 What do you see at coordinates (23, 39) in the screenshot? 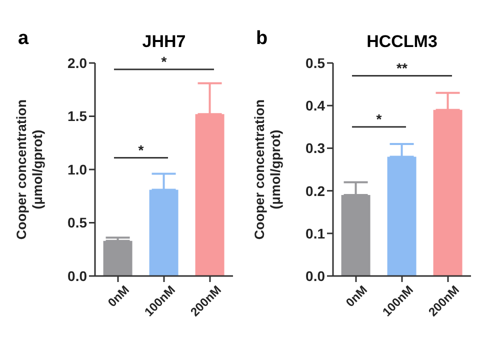
I see `text: a` at bounding box center [23, 39].